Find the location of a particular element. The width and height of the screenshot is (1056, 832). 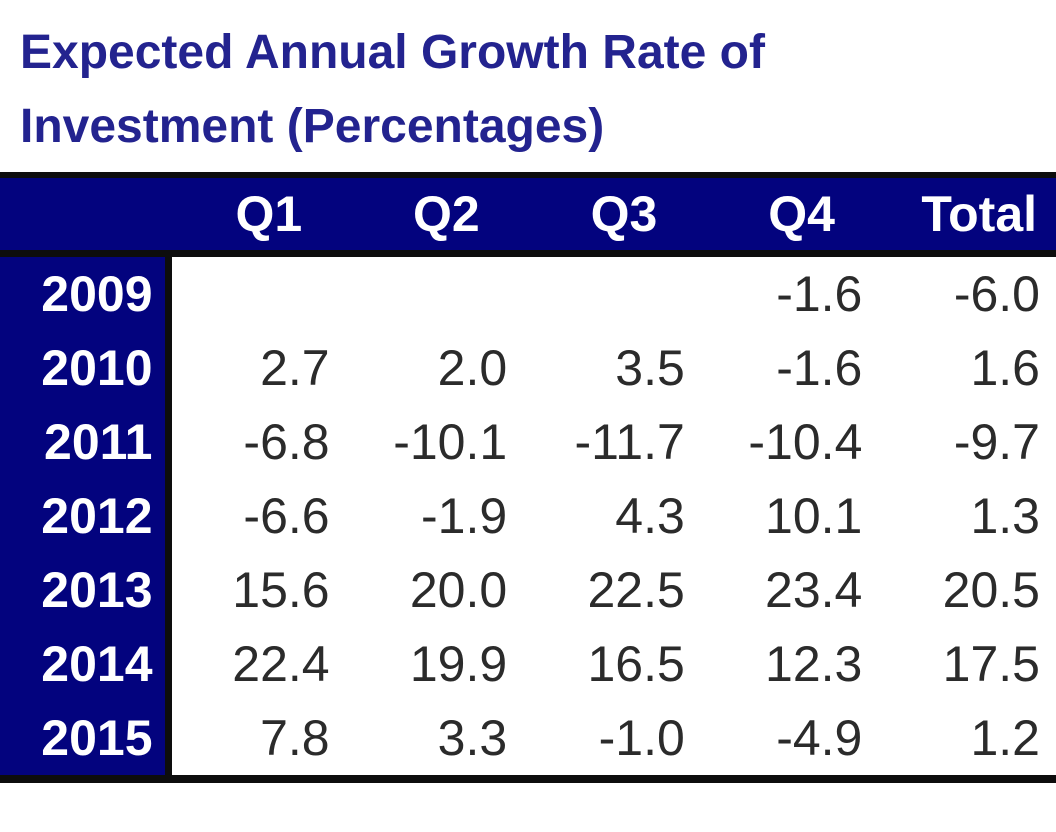

table-row: 2009 -1.6 -6.0 is located at coordinates (528, 292).